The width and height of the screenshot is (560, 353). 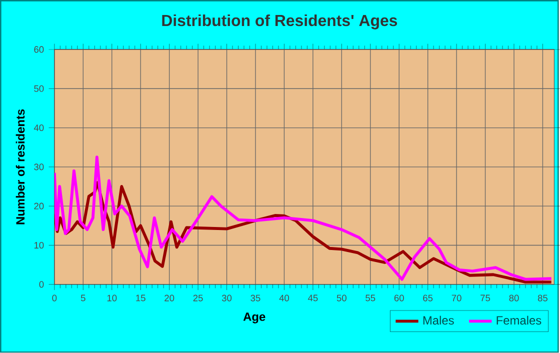 I want to click on legend-label: Females, so click(x=519, y=320).